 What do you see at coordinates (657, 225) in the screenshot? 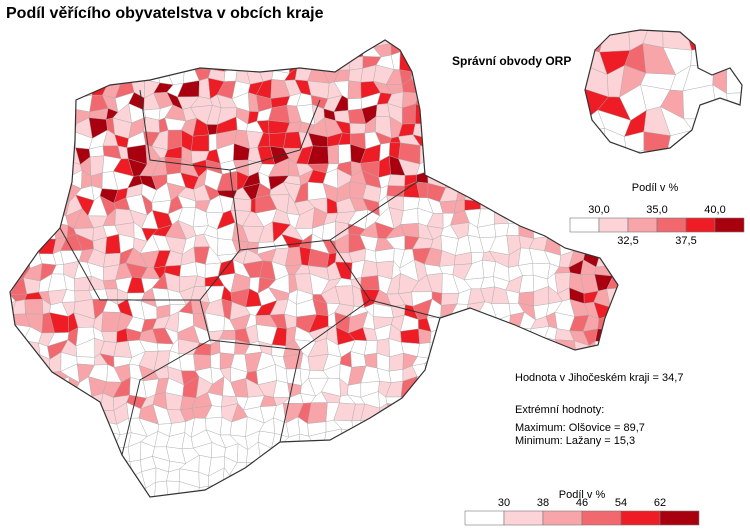
I see `legend-top: 30,0 32,5 35,0 37,5 40,0` at bounding box center [657, 225].